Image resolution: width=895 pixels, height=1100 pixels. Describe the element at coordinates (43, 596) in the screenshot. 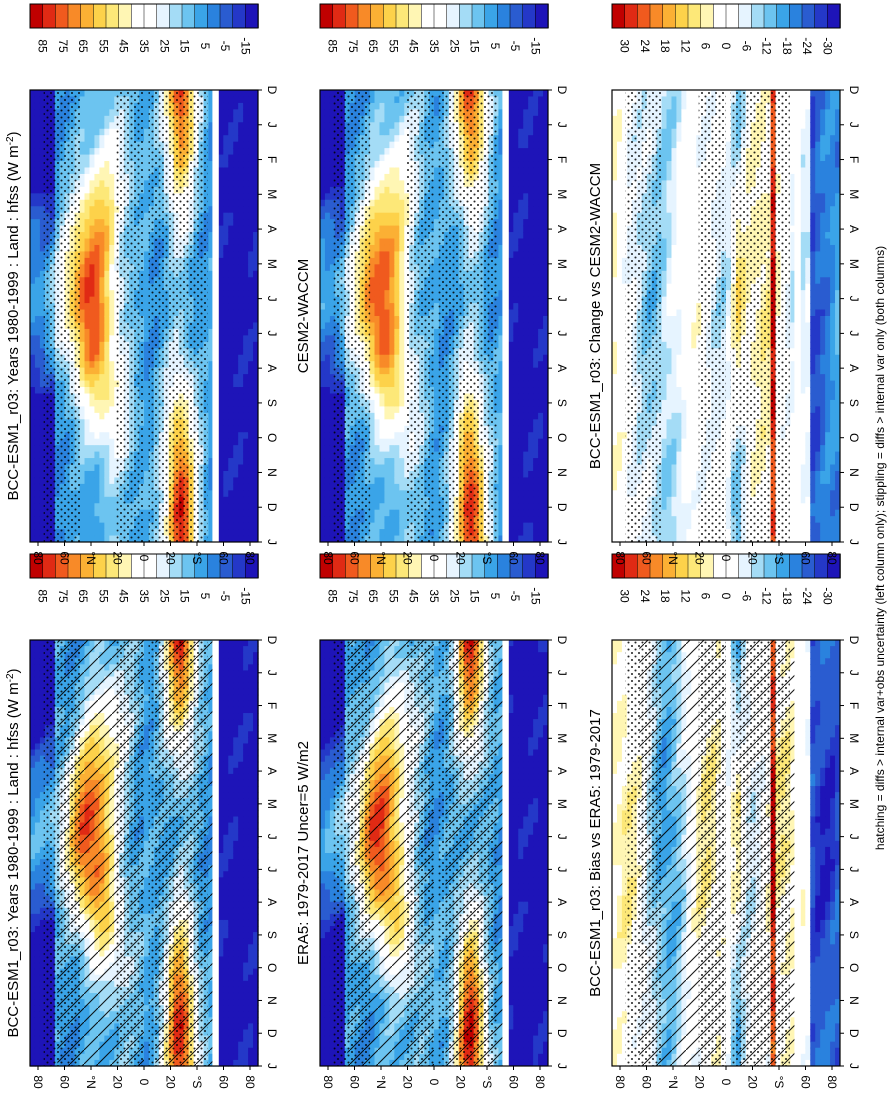

I see `colorbar-label: 85` at that location.